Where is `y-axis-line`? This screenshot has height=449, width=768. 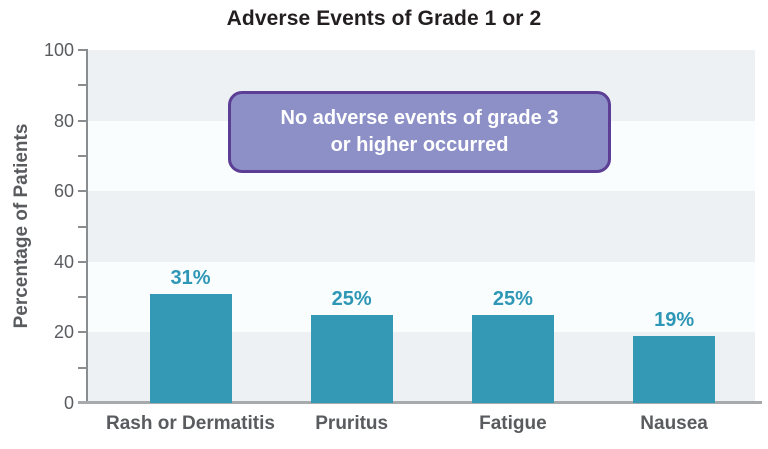 y-axis-line is located at coordinates (87, 226).